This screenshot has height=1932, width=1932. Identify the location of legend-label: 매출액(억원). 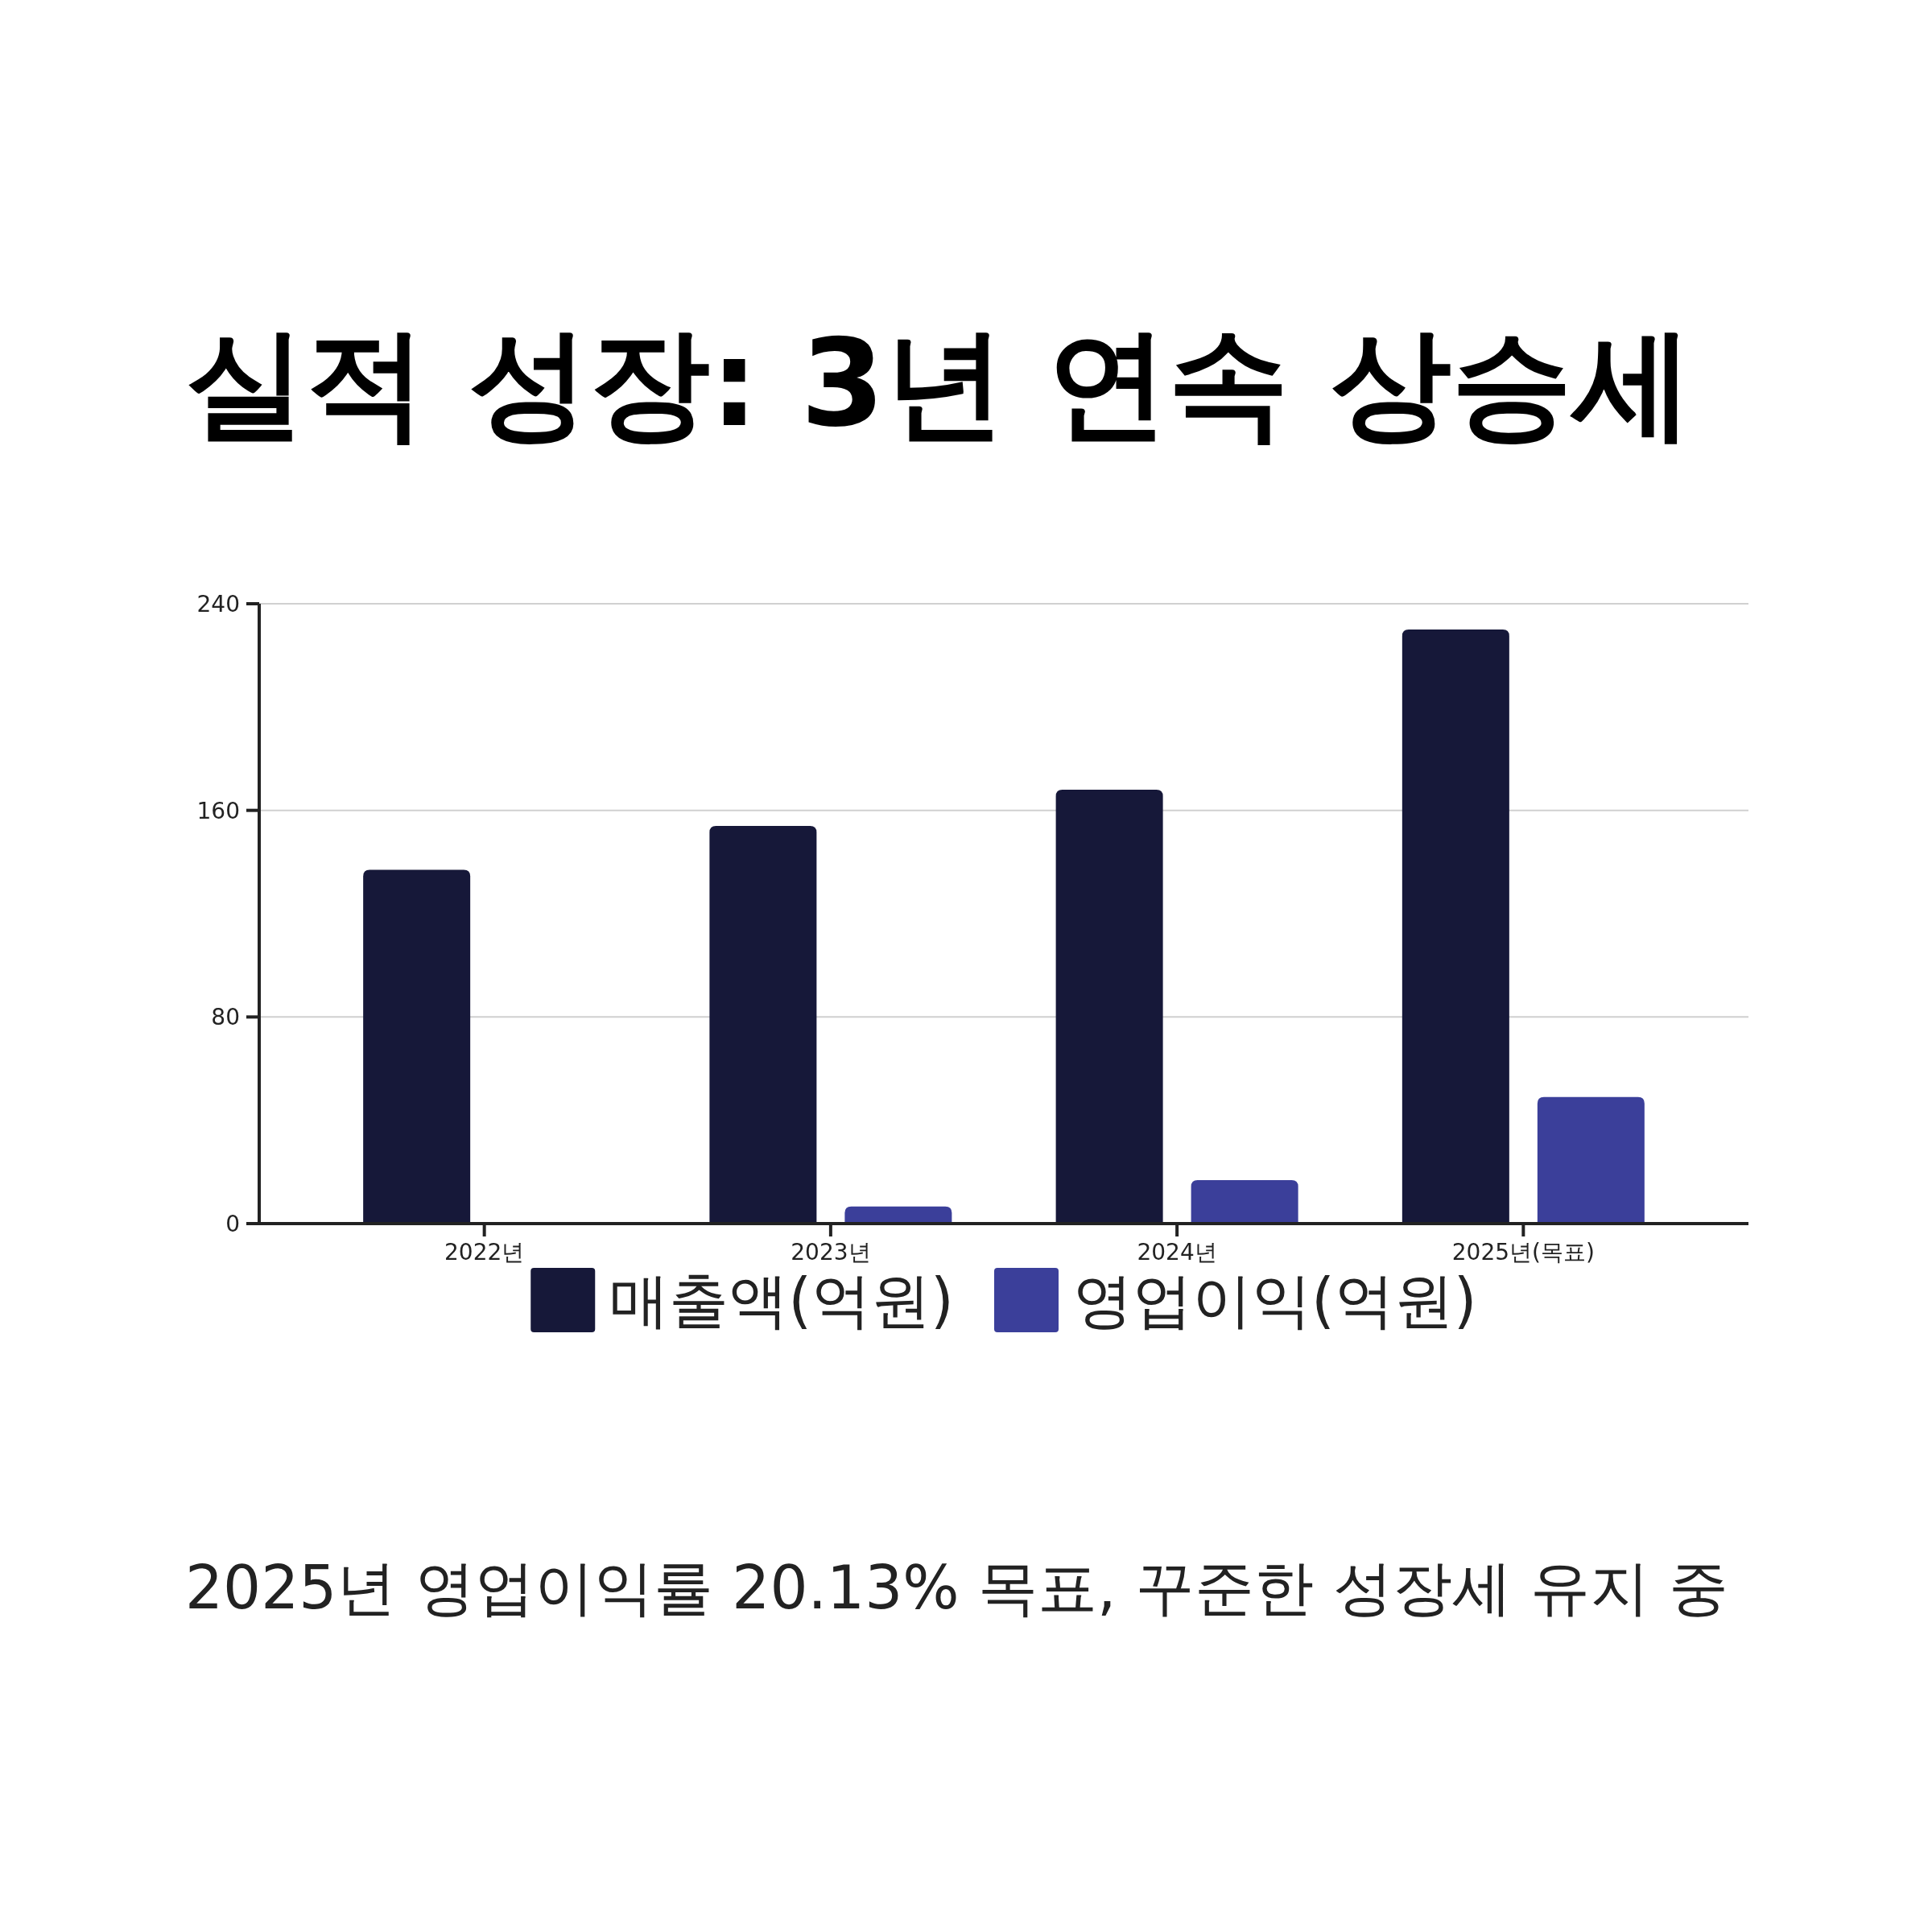
(781, 1300).